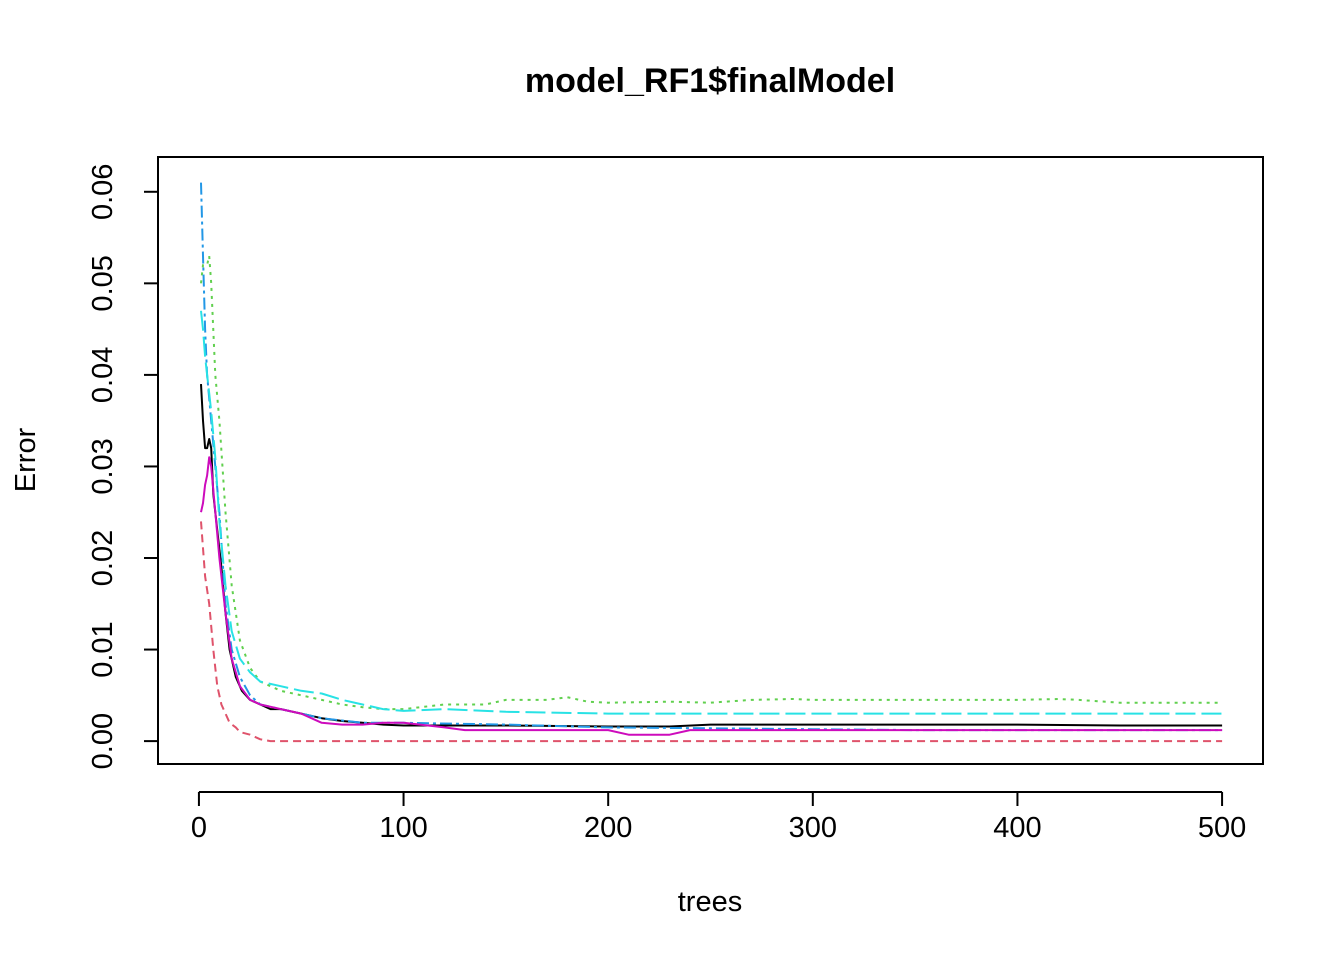  What do you see at coordinates (403, 828) in the screenshot?
I see `x-tick-label: 100` at bounding box center [403, 828].